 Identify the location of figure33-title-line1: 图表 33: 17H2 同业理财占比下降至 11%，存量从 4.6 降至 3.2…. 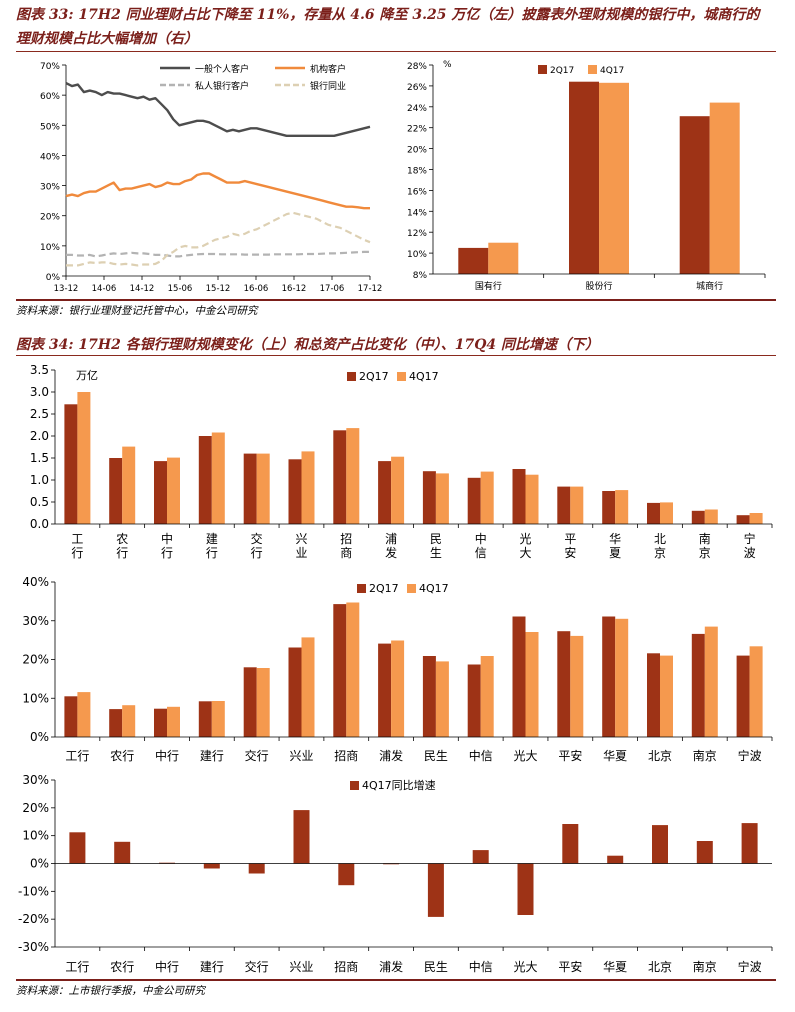
(388, 15).